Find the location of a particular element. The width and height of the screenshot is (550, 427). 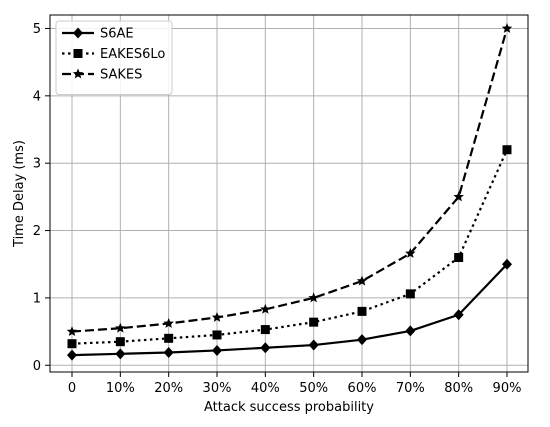

x-tick-label: 50% is located at coordinates (313, 388).